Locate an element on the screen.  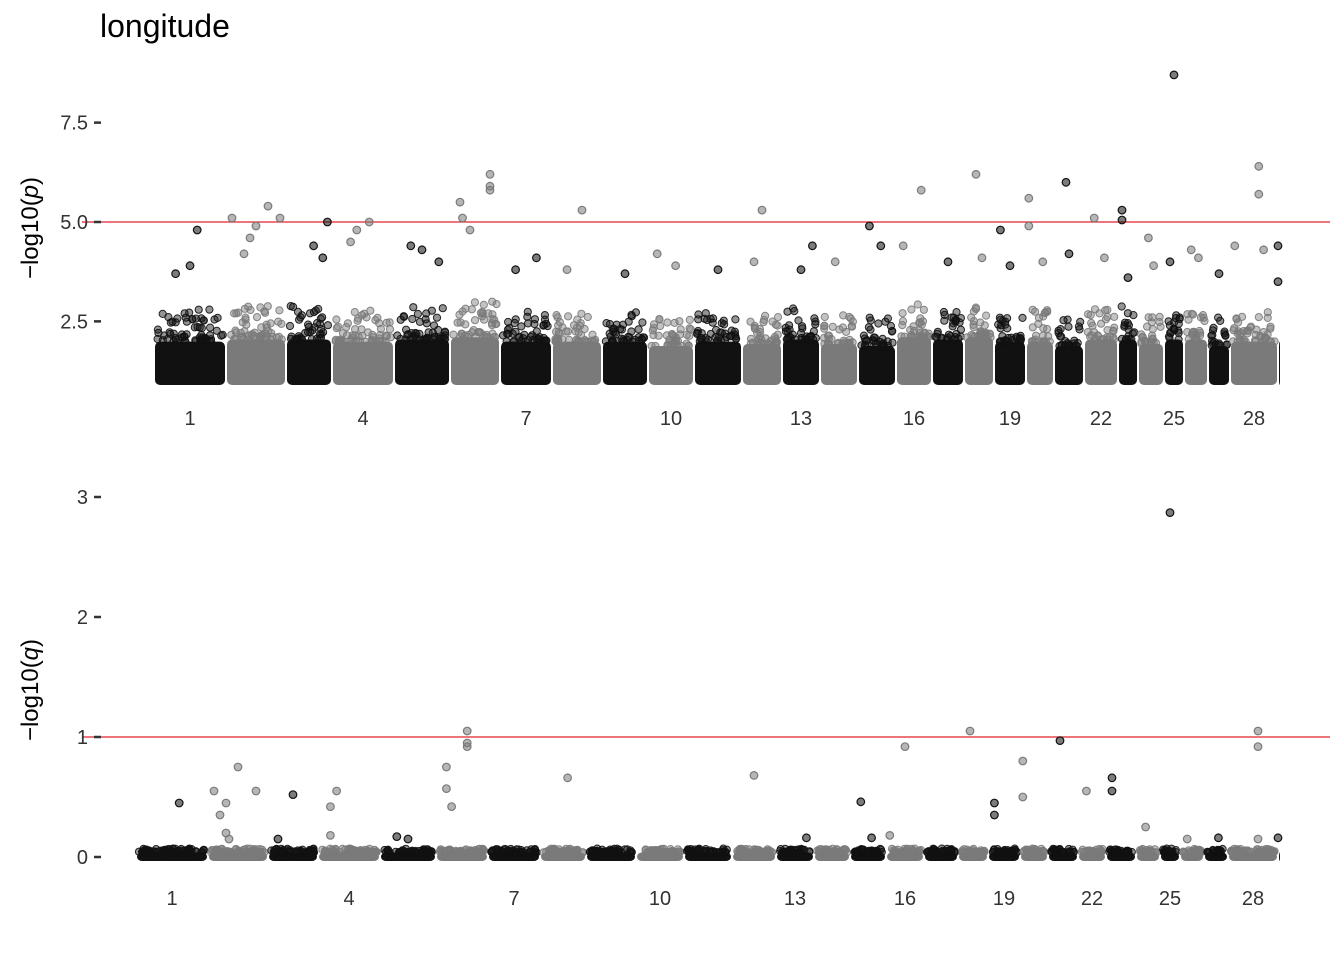
chromosome-25-dense-band is located at coordinates (1174, 362).